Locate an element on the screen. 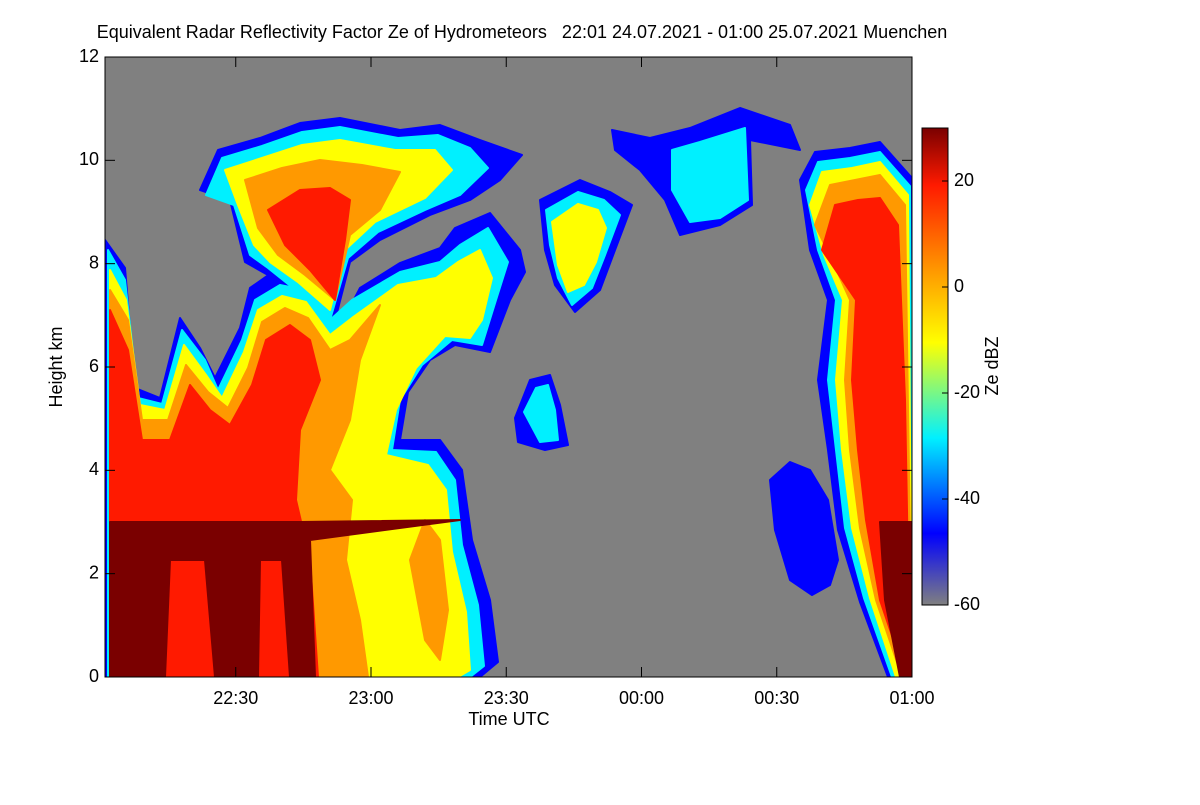 The width and height of the screenshot is (1200, 805). y-axis-label: Height km is located at coordinates (56, 366).